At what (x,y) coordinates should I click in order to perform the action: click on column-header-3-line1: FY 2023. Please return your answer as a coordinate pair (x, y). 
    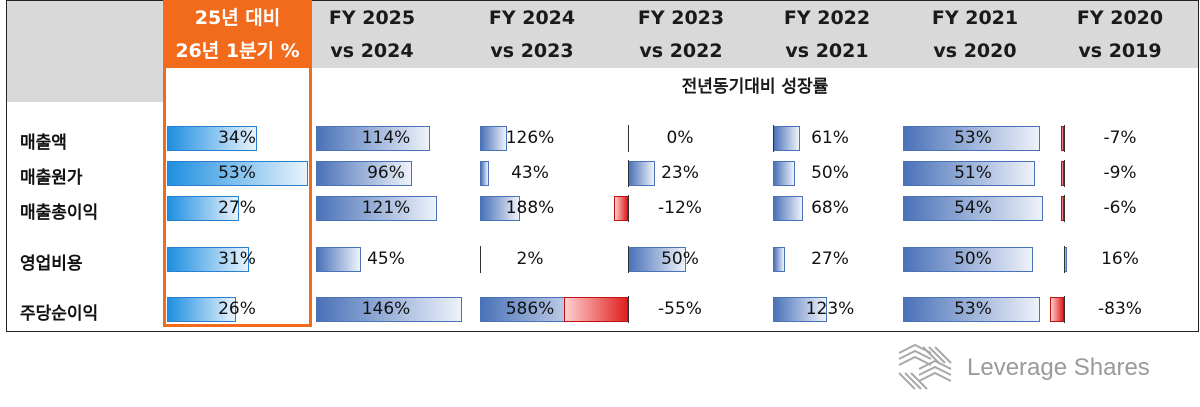
    Looking at the image, I should click on (681, 18).